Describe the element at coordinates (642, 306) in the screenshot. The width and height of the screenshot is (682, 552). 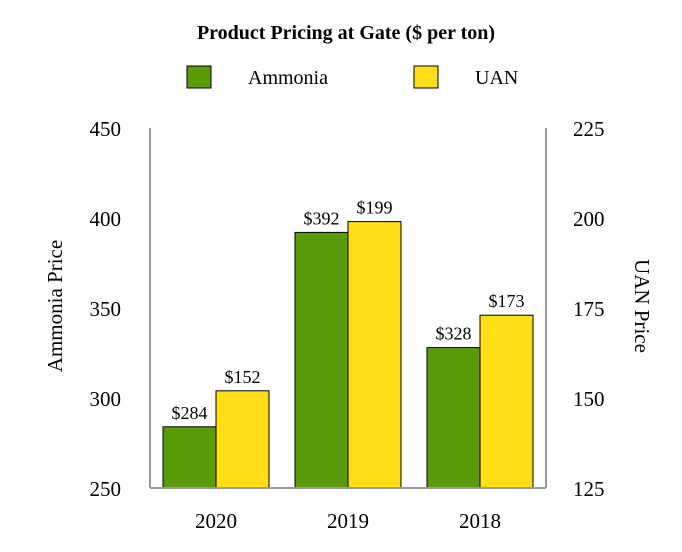
I see `y-axis-right-label: UAN Price` at that location.